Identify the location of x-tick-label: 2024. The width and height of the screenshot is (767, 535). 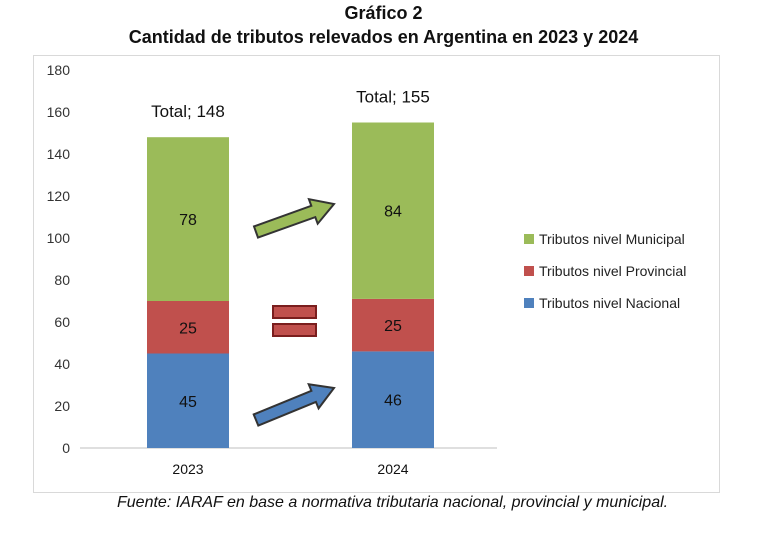
(392, 469).